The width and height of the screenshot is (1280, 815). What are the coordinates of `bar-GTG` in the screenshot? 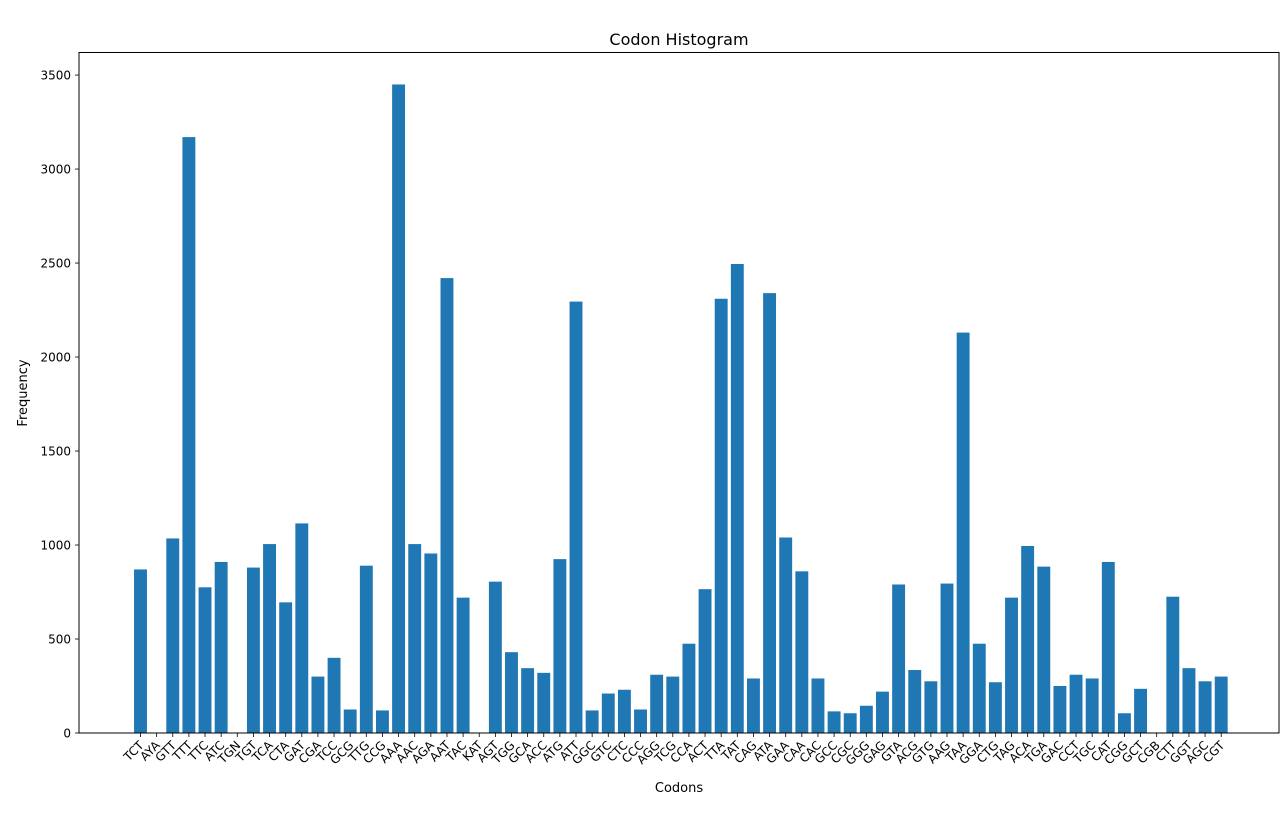 It's located at (930, 707).